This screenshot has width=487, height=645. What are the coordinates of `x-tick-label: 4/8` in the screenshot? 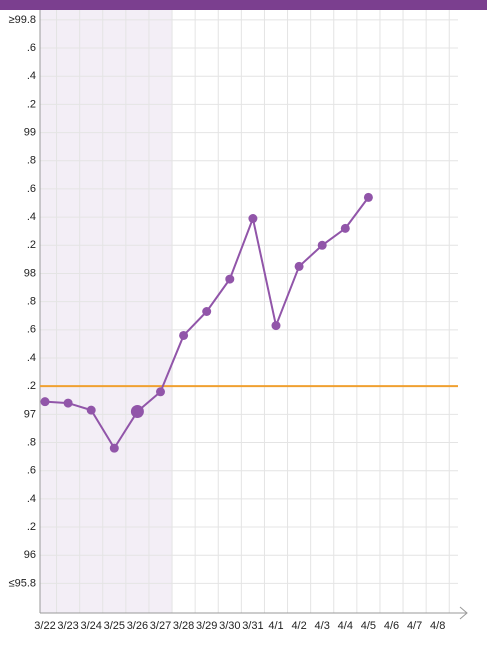 It's located at (437, 626).